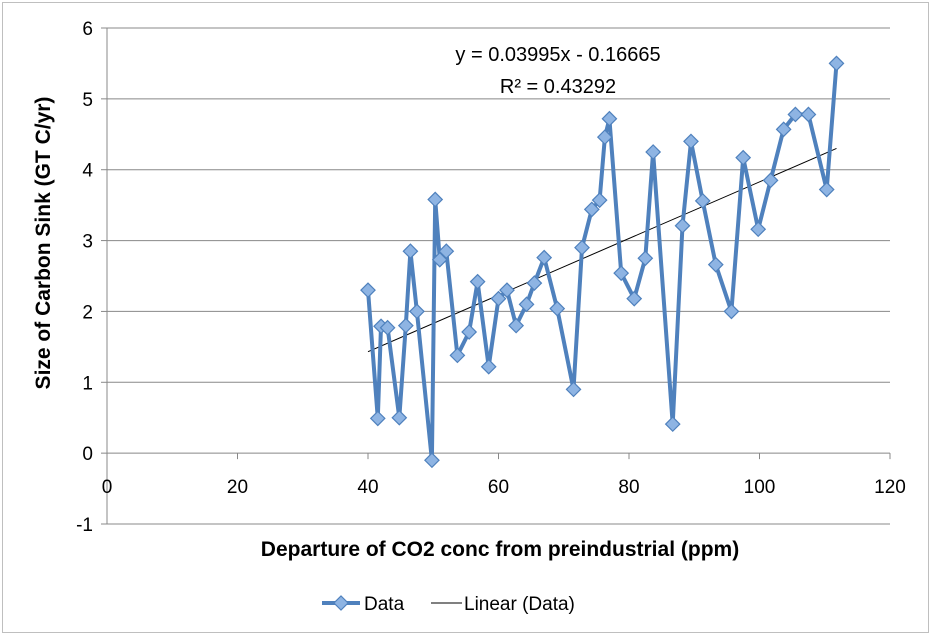 This screenshot has height=637, width=933. I want to click on x-tick-label: 80, so click(628, 487).